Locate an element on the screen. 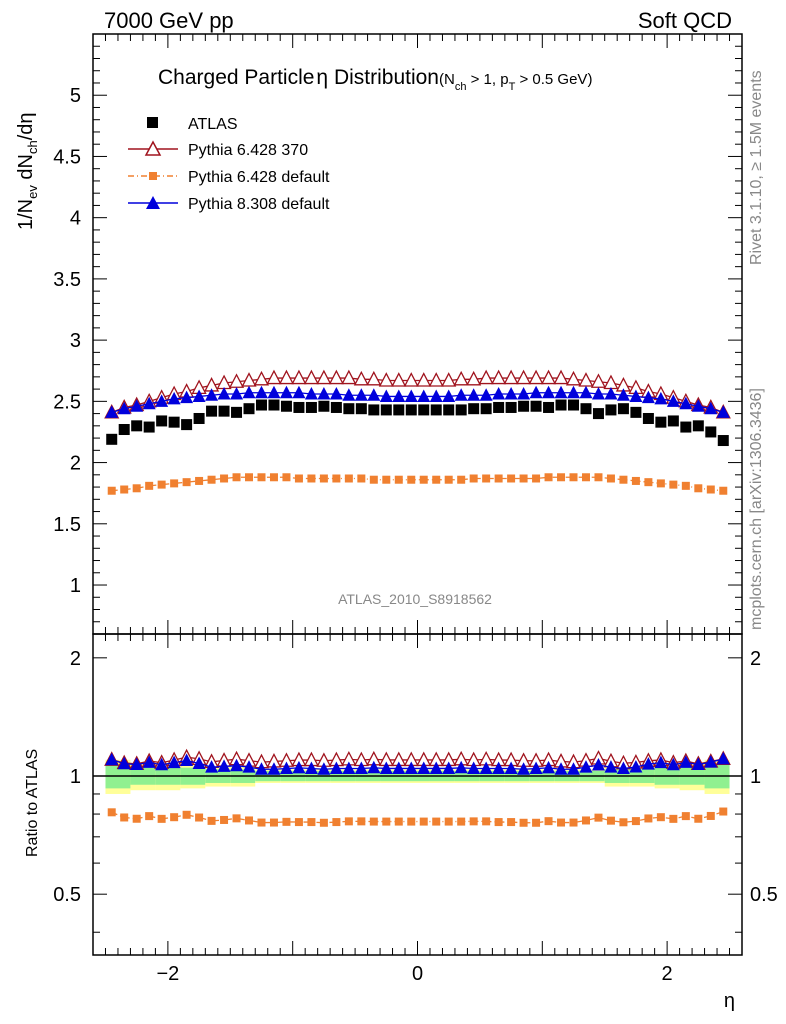 Image resolution: width=786 pixels, height=1024 pixels. ratio-ytick-label-right-0: 0.5 is located at coordinates (764, 895).